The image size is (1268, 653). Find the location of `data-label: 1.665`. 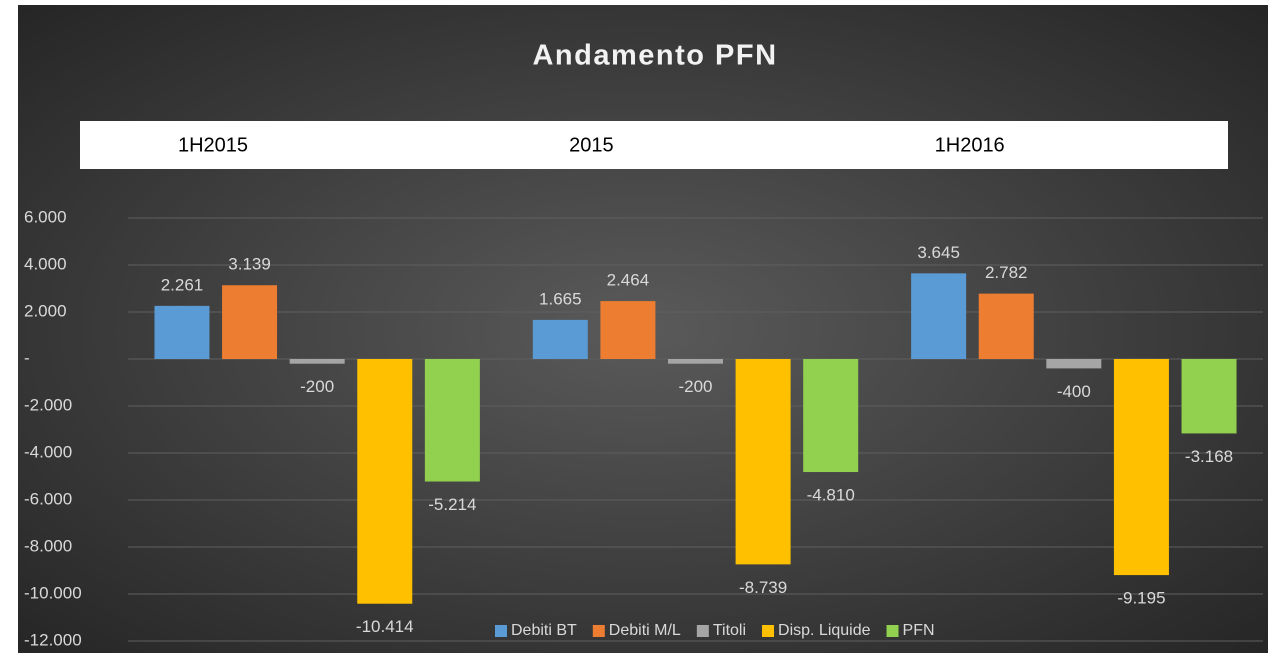

data-label: 1.665 is located at coordinates (560, 298).